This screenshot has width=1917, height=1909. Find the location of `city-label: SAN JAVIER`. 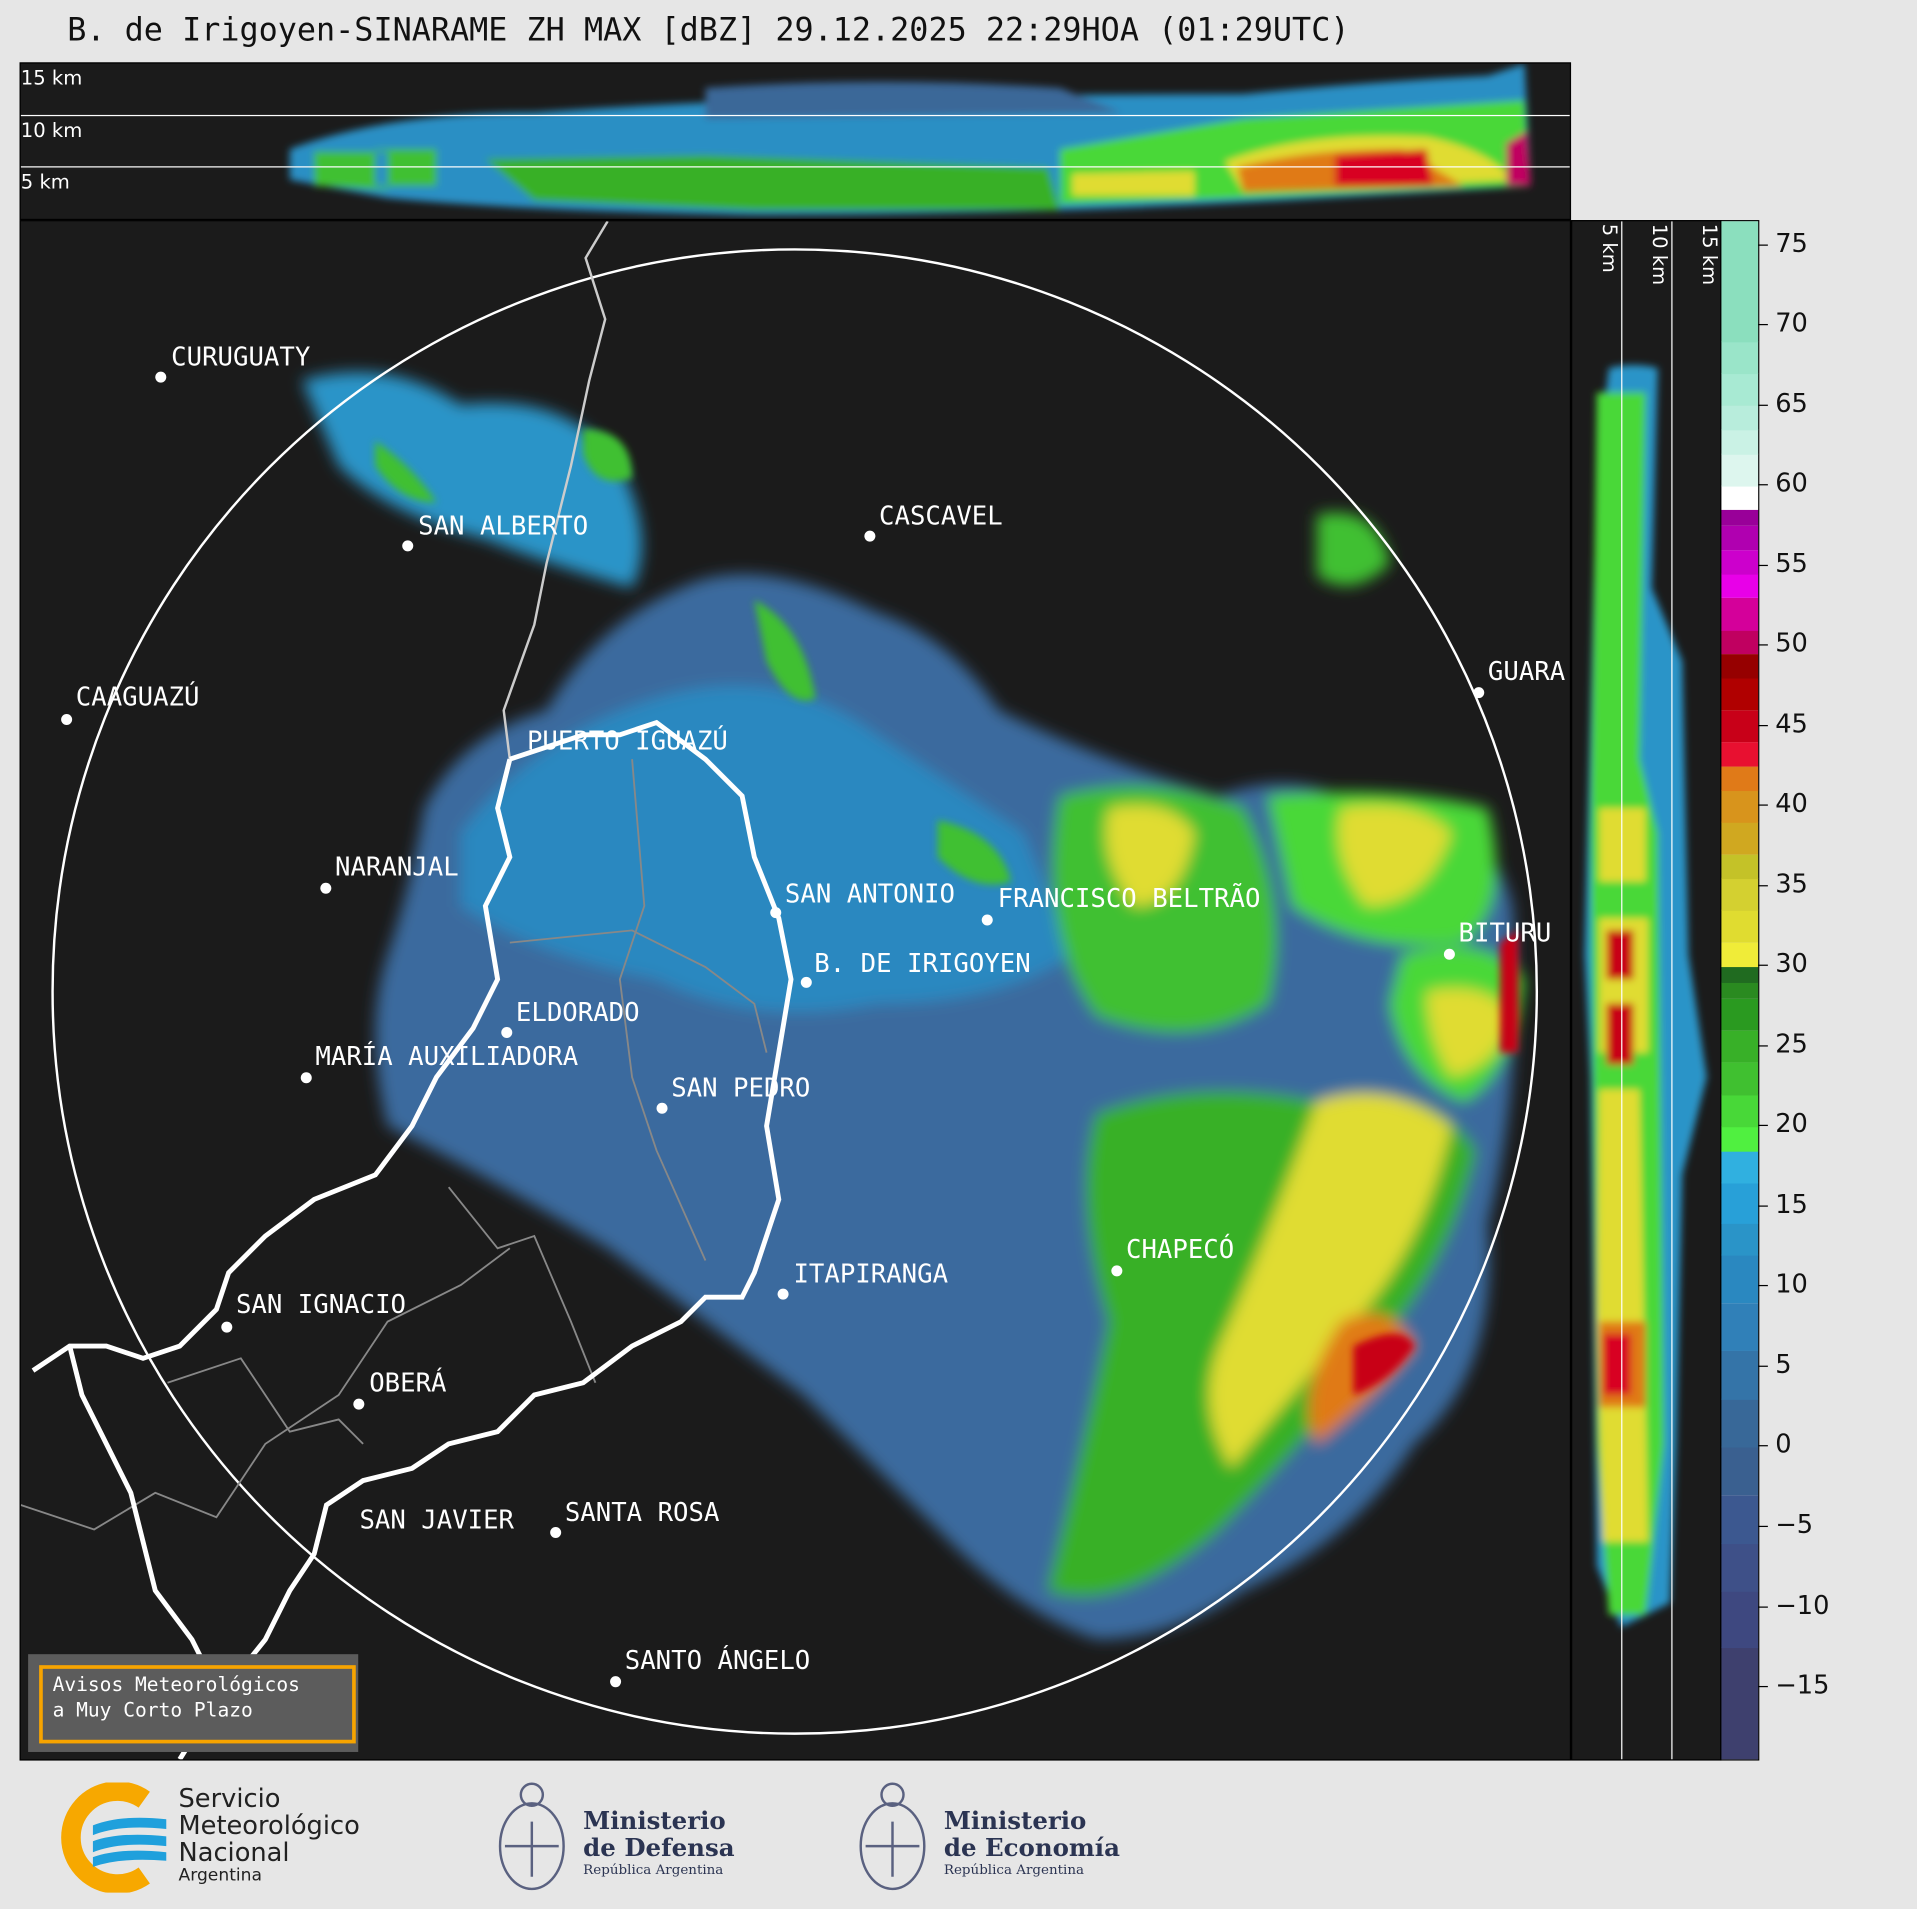

city-label: SAN JAVIER is located at coordinates (437, 1520).